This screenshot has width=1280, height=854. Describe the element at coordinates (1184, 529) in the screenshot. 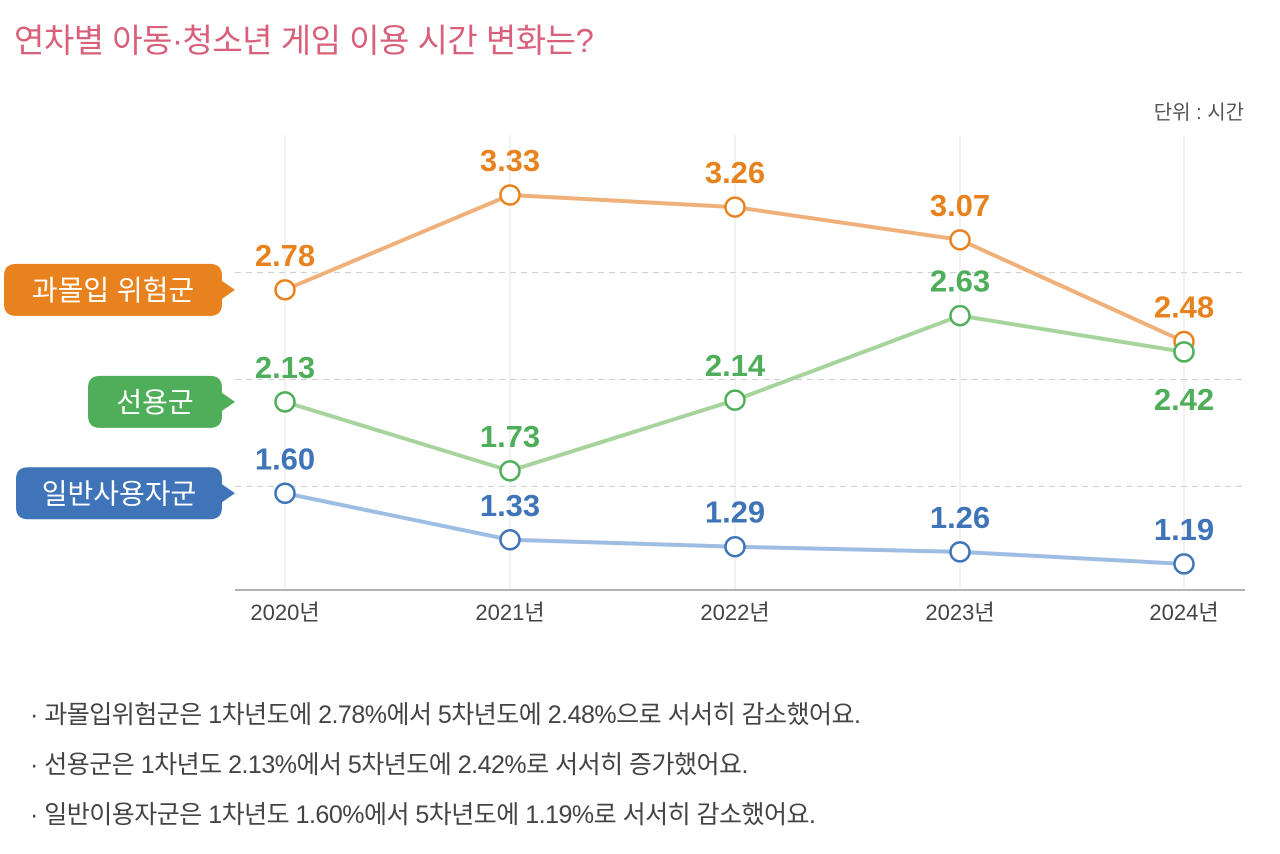

I see `data-label: 1.19` at that location.